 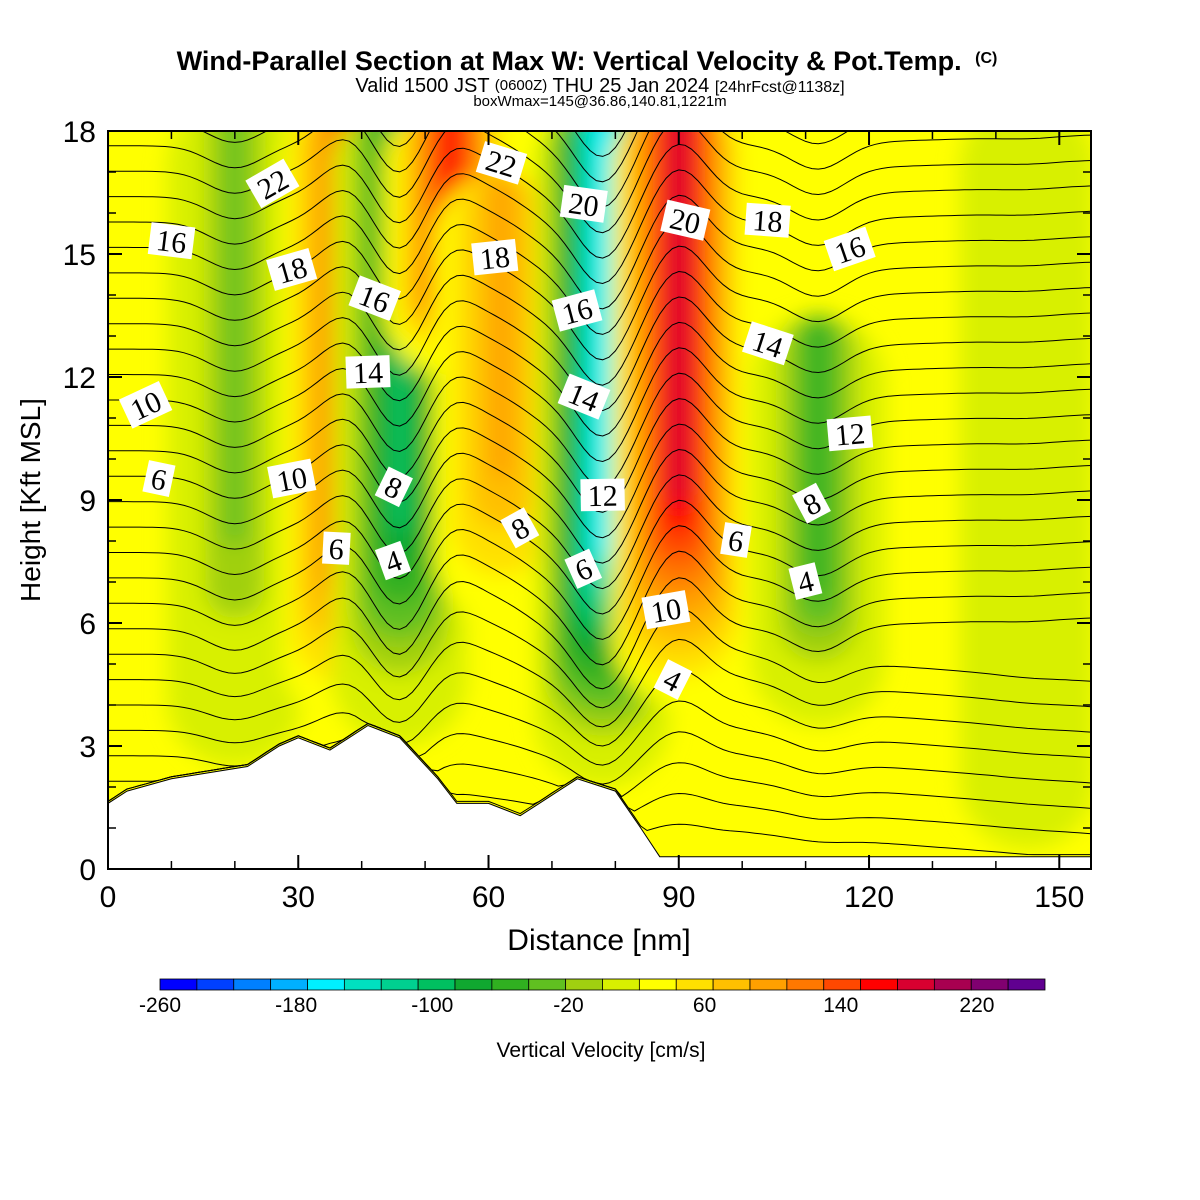 I want to click on x-tick-label: 60, so click(x=488, y=897).